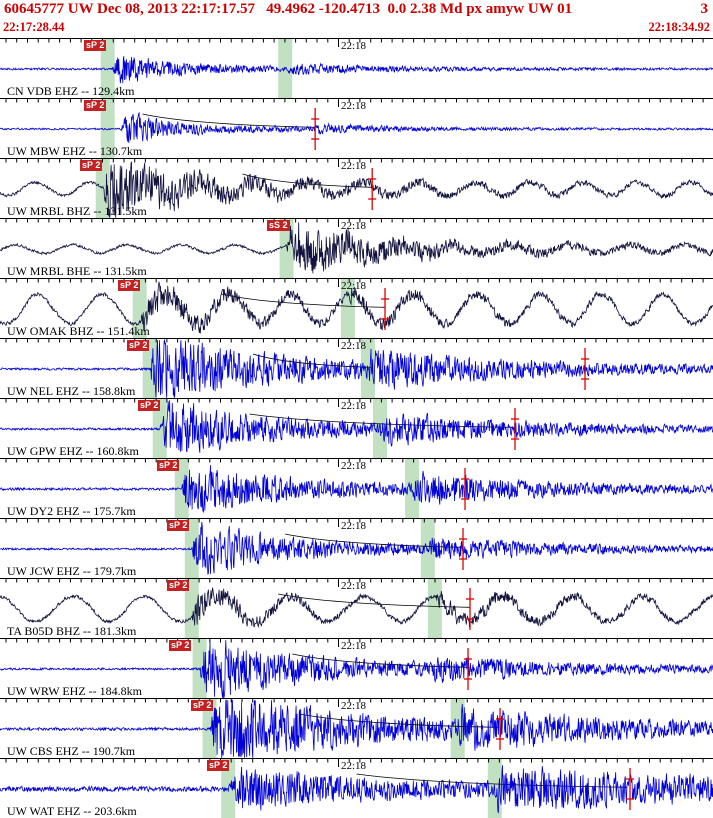 The height and width of the screenshot is (818, 713). I want to click on trace-row: 22:18 sP 2 UW MRBL BHZ -- 131.5km, so click(356, 188).